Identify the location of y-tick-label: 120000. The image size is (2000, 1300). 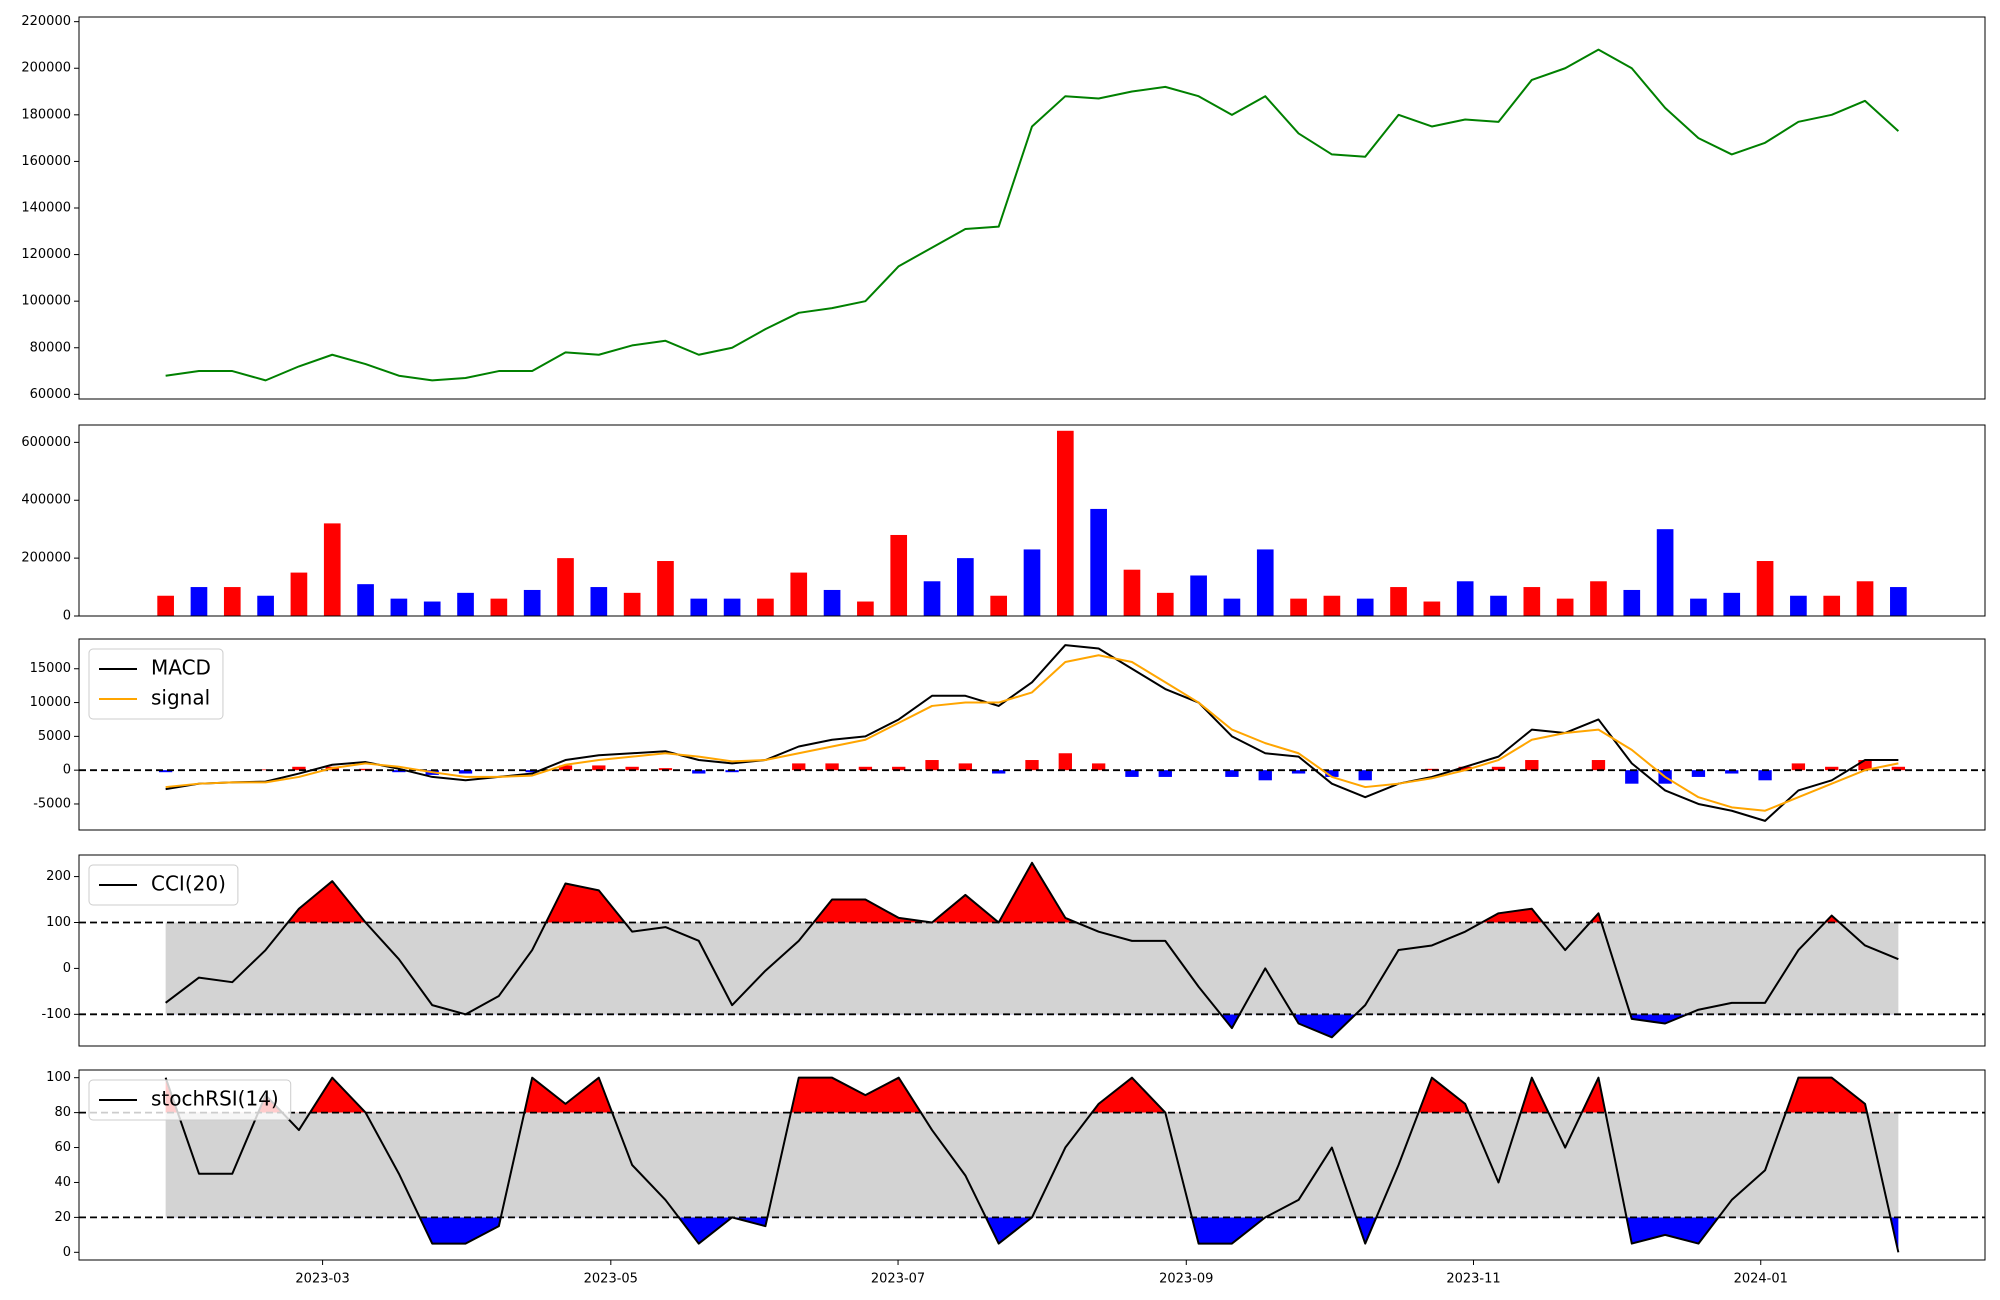
(46, 254).